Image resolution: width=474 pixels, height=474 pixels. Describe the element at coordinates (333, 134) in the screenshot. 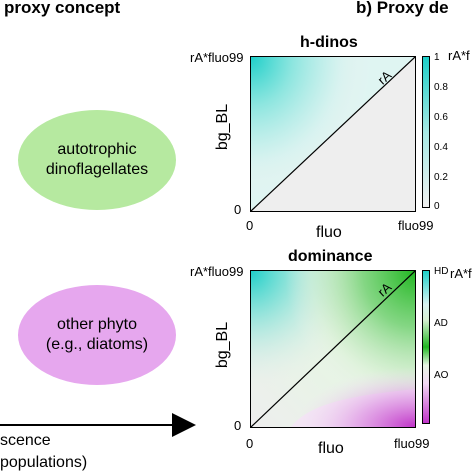

I see `top-heatmap` at that location.